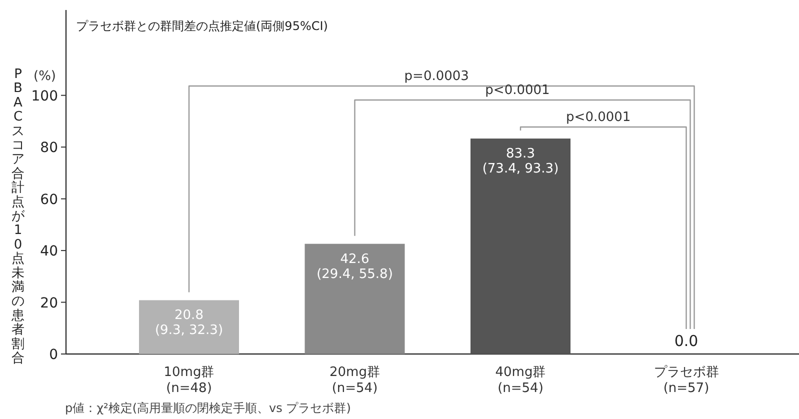 The width and height of the screenshot is (799, 419). What do you see at coordinates (520, 380) in the screenshot?
I see `x-tick-label: 40mg群 (n=54)` at bounding box center [520, 380].